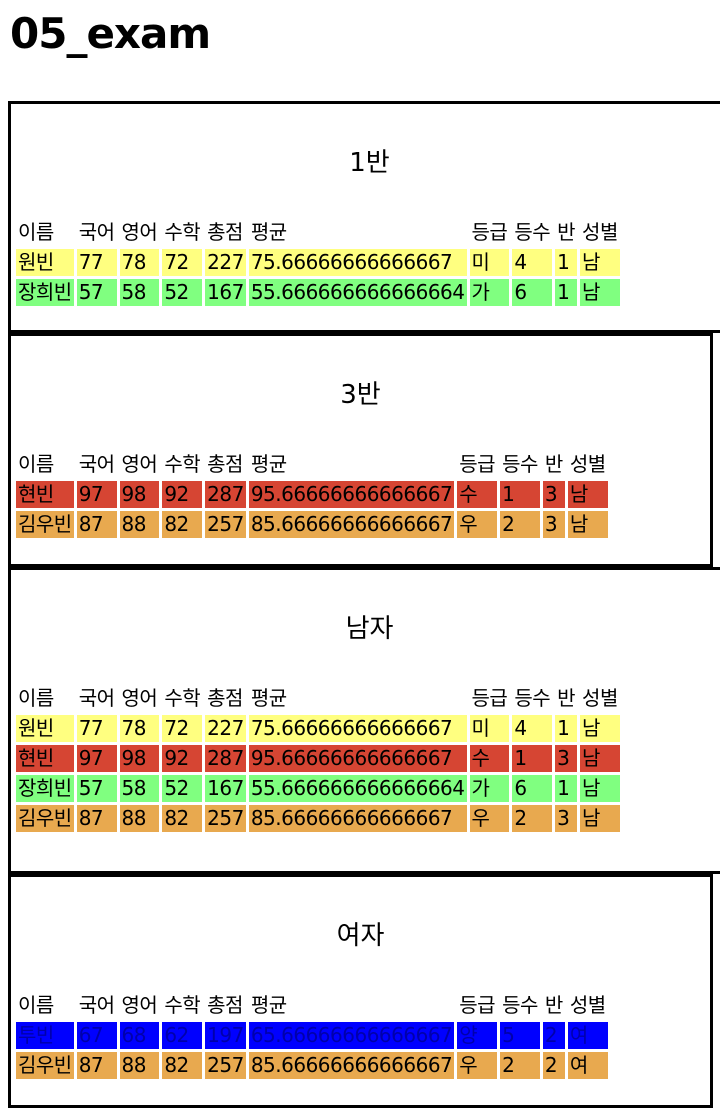  I want to click on section-caption: 여자, so click(360, 936).